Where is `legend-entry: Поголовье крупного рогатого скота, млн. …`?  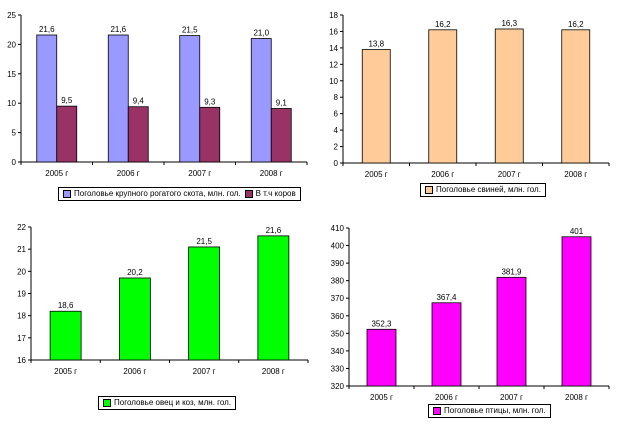
legend-entry: Поголовье крупного рогатого скота, млн. … is located at coordinates (152, 194).